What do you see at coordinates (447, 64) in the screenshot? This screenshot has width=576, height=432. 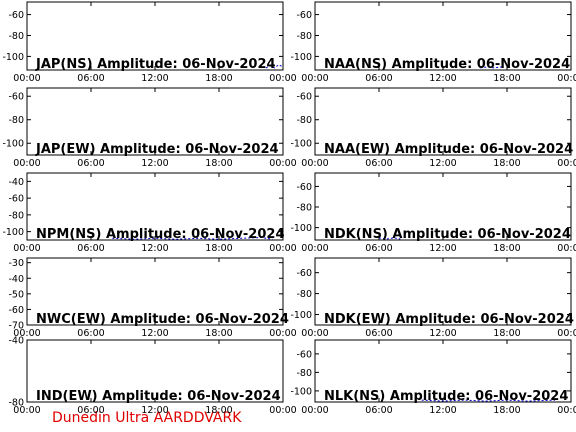 I see `chart-title: NAA(NS) Amplitude: 06-Nov-2024` at bounding box center [447, 64].